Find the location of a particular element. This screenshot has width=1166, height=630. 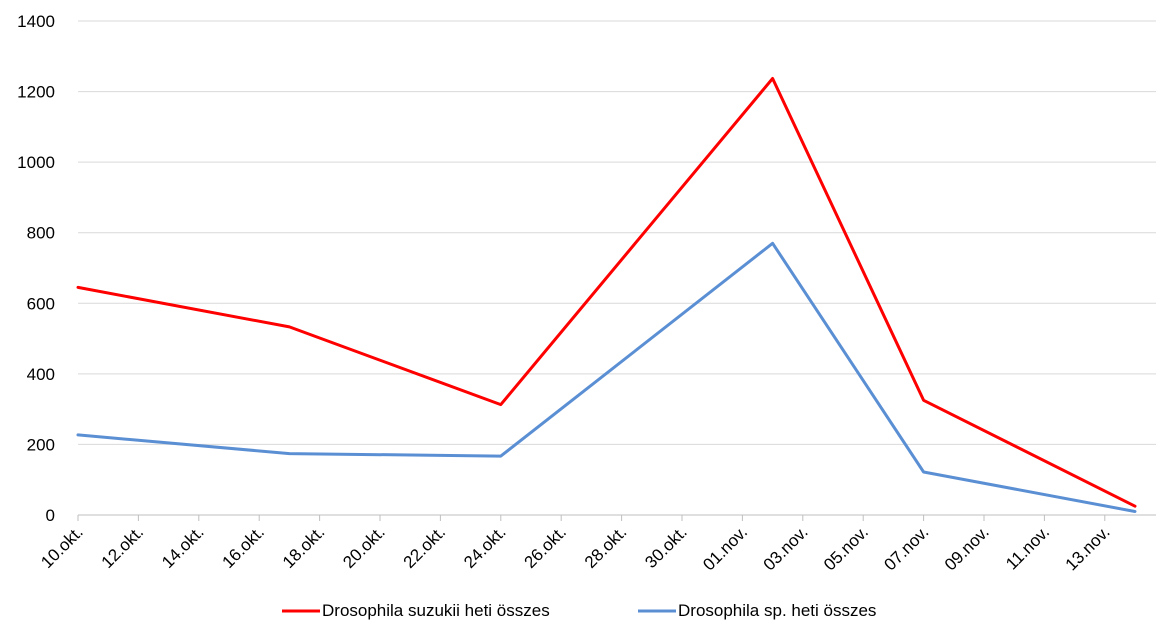

x-tick-label: 07.nov. is located at coordinates (906, 548).